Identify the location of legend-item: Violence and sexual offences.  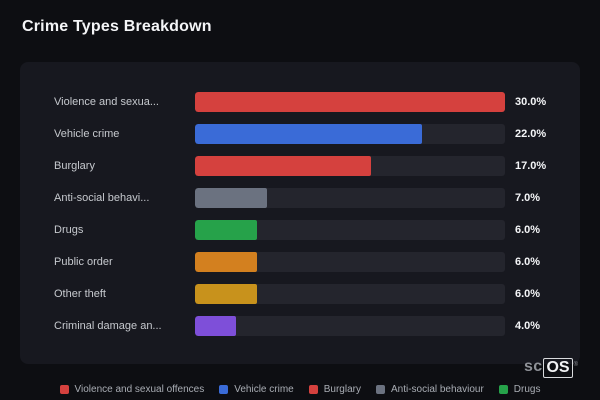
(132, 389).